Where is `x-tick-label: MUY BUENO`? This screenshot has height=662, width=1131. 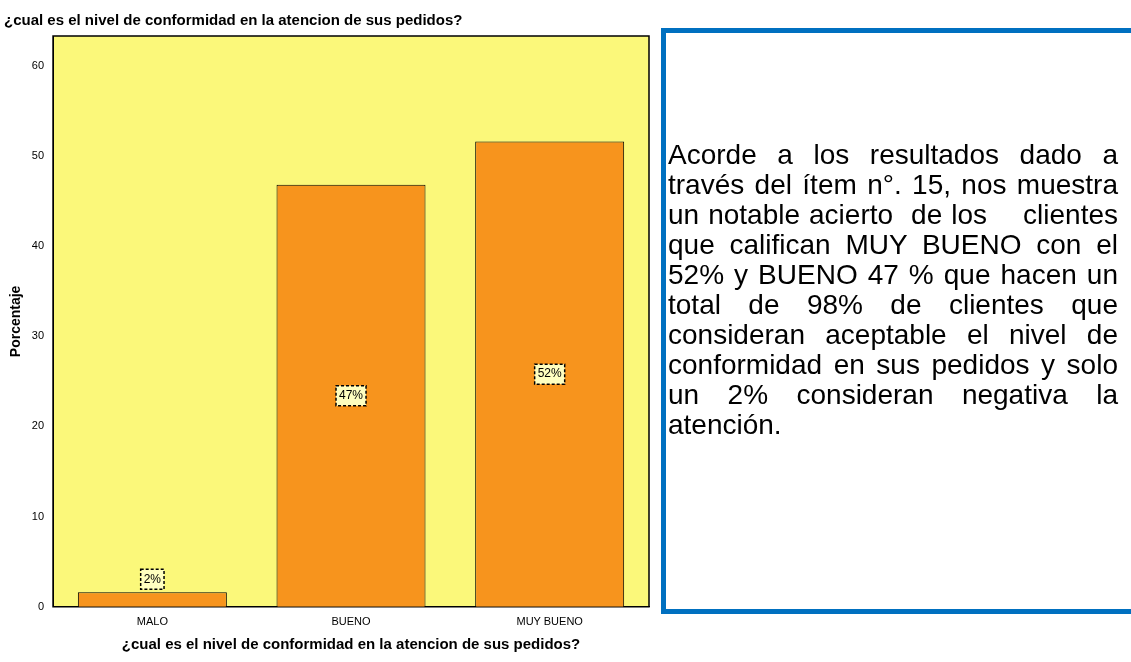 x-tick-label: MUY BUENO is located at coordinates (550, 621).